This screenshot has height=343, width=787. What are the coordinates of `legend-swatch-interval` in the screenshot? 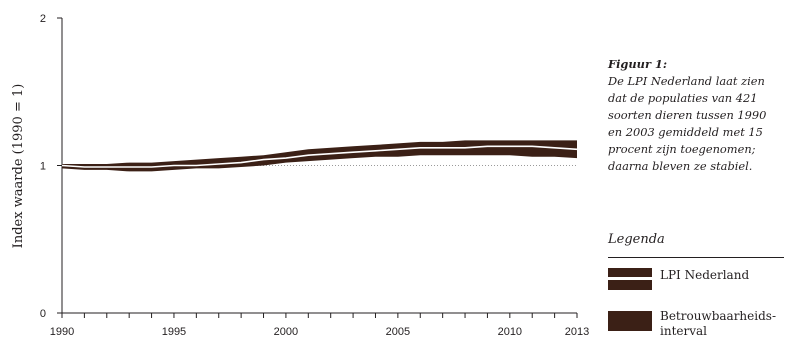 It's located at (630, 321).